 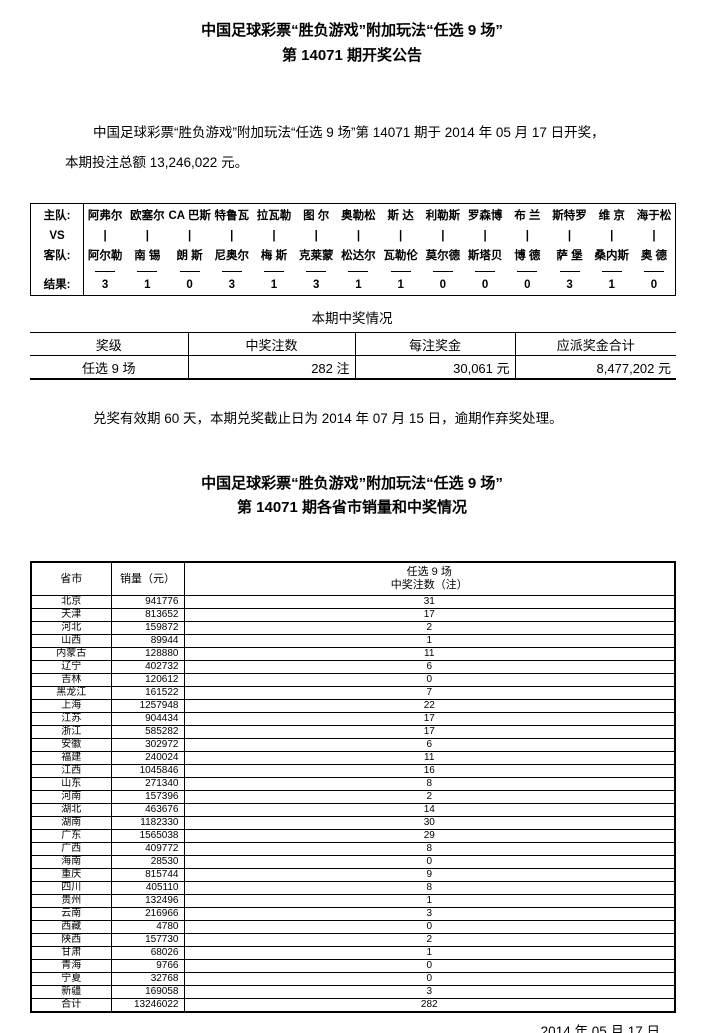 I want to click on prize-col-header: 奖级, so click(x=109, y=344).